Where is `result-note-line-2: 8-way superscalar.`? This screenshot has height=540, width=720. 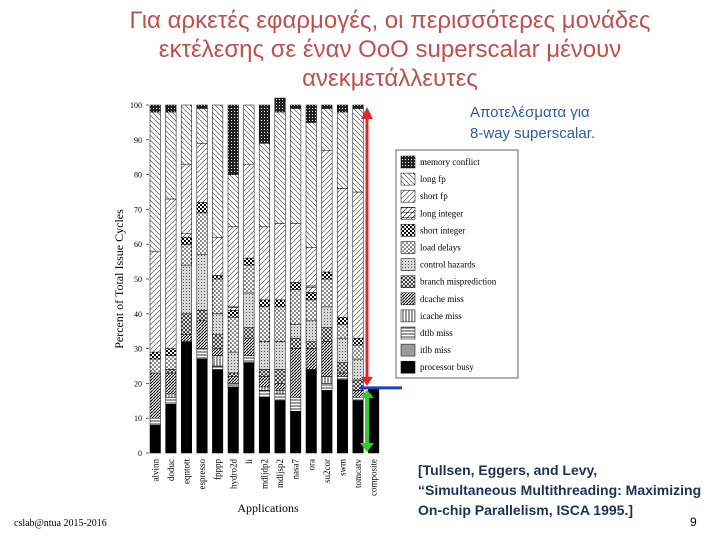
result-note-line-2: 8-way superscalar. is located at coordinates (533, 133).